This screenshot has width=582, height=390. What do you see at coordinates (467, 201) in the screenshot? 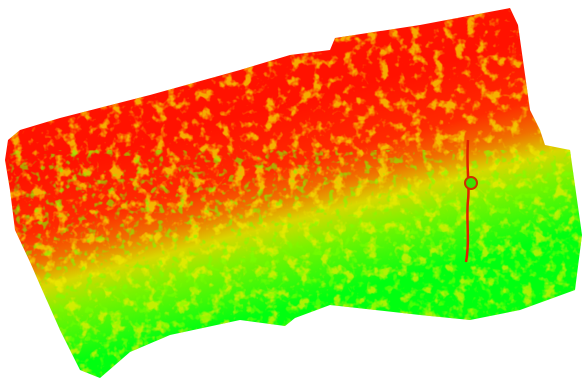
I see `stream` at bounding box center [467, 201].